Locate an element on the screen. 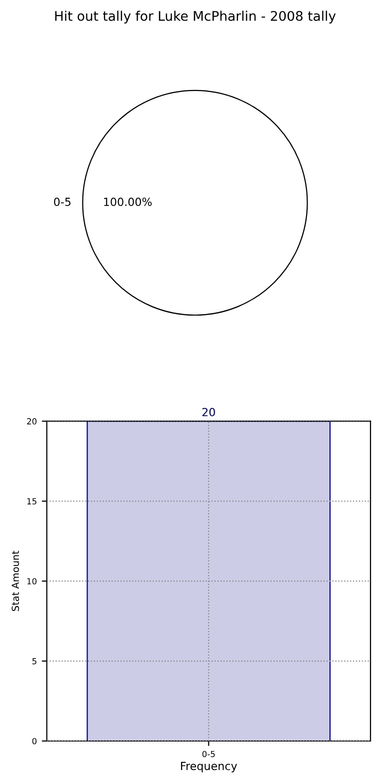 The height and width of the screenshot is (780, 390). chart-title: Hit out tally for Luke McPharlin - 2008 tally is located at coordinates (195, 17).